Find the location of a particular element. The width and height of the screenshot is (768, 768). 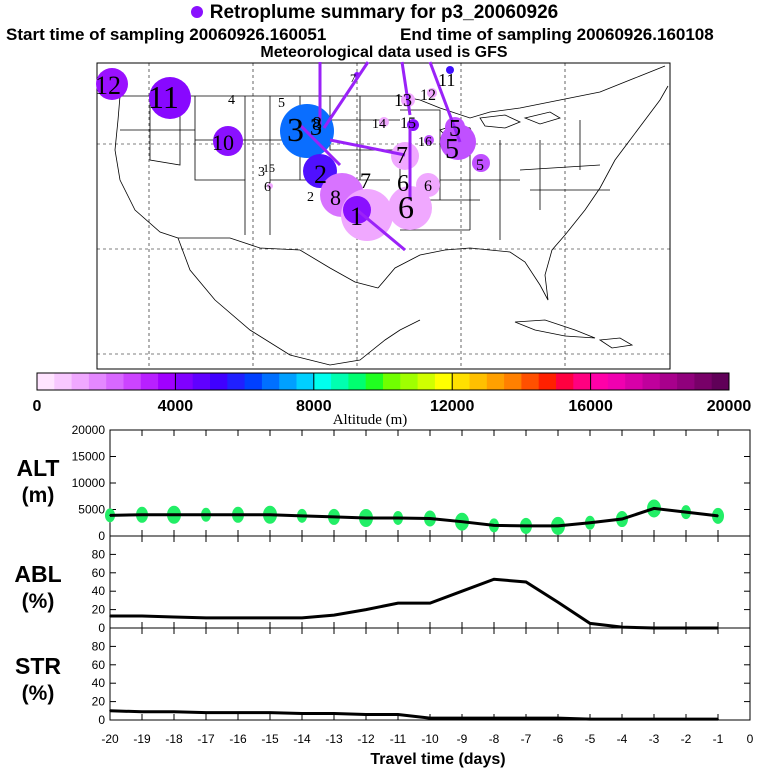

x-tick-label: -20 is located at coordinates (110, 739).